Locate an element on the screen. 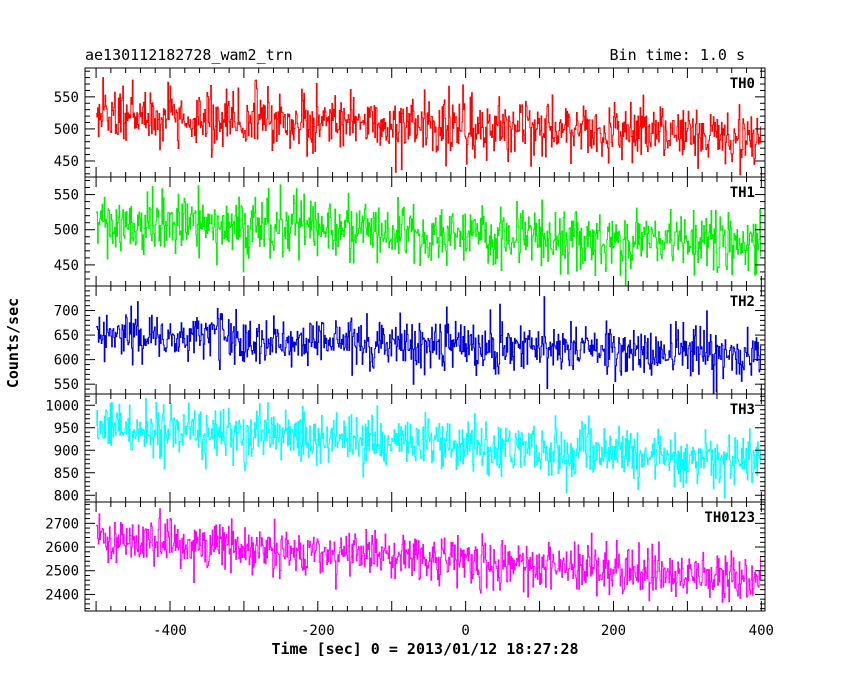  y-tick-label: 950 is located at coordinates (66, 429).